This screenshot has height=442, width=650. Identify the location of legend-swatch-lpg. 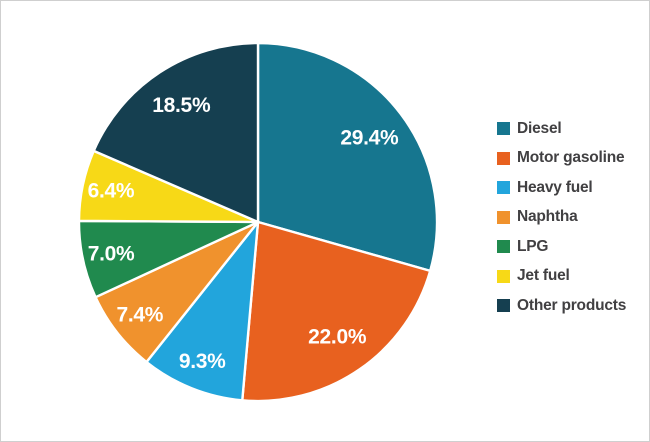
(503, 246).